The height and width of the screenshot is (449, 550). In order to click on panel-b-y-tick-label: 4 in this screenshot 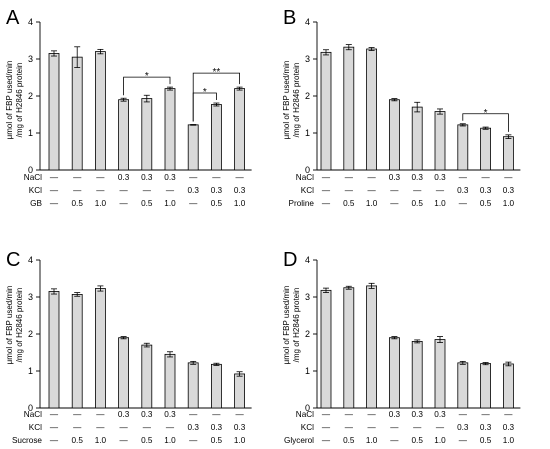, I will do `click(307, 22)`.